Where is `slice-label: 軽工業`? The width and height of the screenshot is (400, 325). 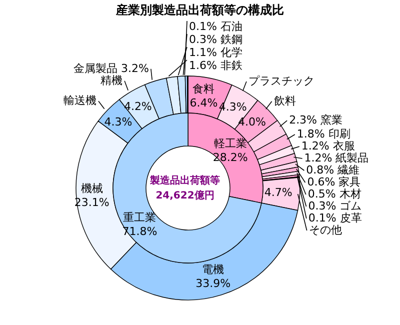
slice-label: 軽工業 is located at coordinates (230, 143).